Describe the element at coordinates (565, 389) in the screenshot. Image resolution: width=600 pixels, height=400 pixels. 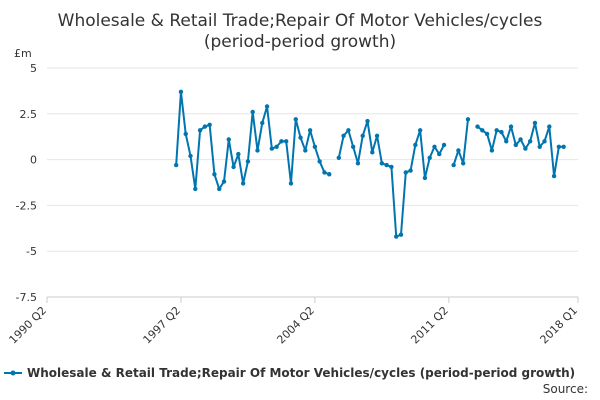
I see `source-label: Source:` at that location.